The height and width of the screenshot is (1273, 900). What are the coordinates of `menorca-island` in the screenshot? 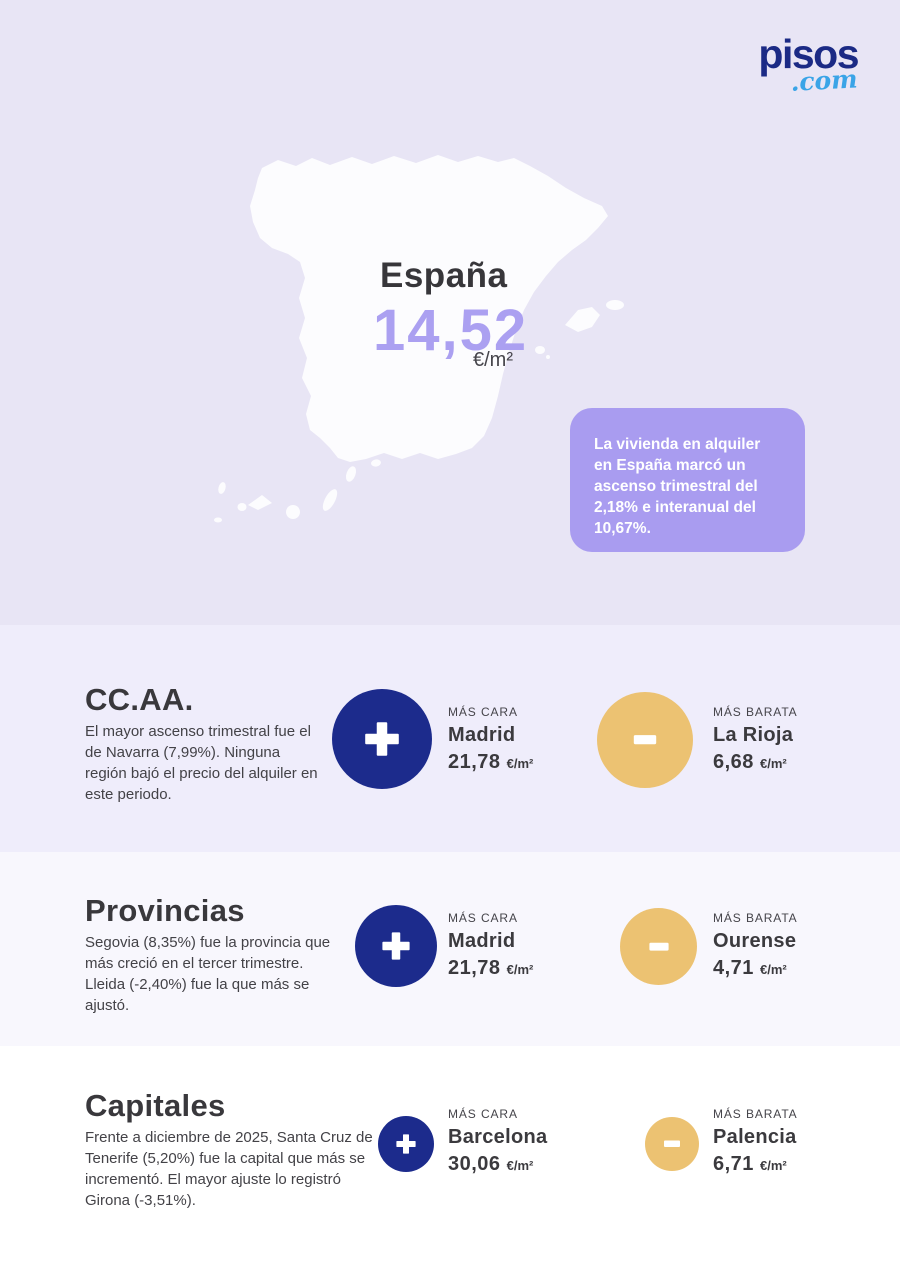 It's located at (615, 305).